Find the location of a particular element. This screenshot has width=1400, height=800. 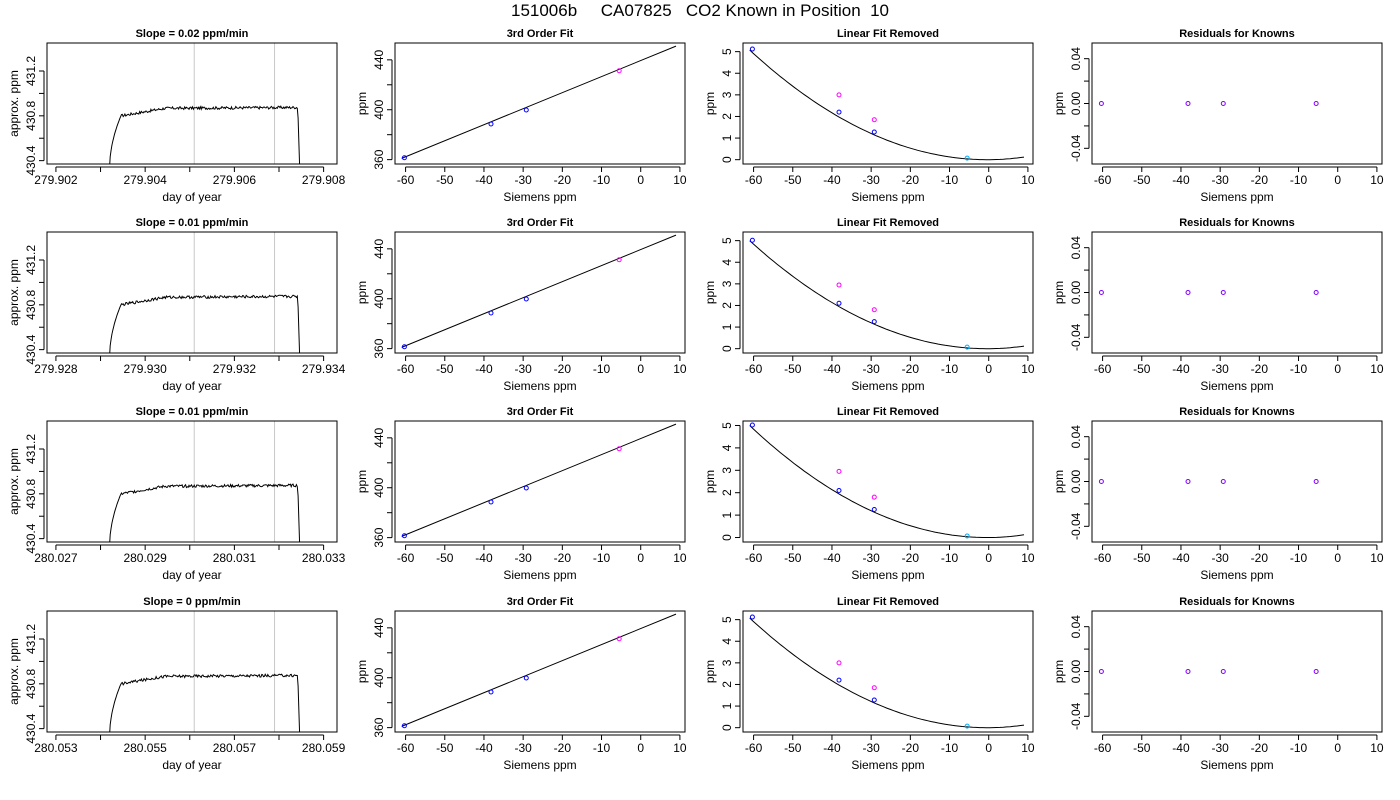

fit-line is located at coordinates (539, 480).